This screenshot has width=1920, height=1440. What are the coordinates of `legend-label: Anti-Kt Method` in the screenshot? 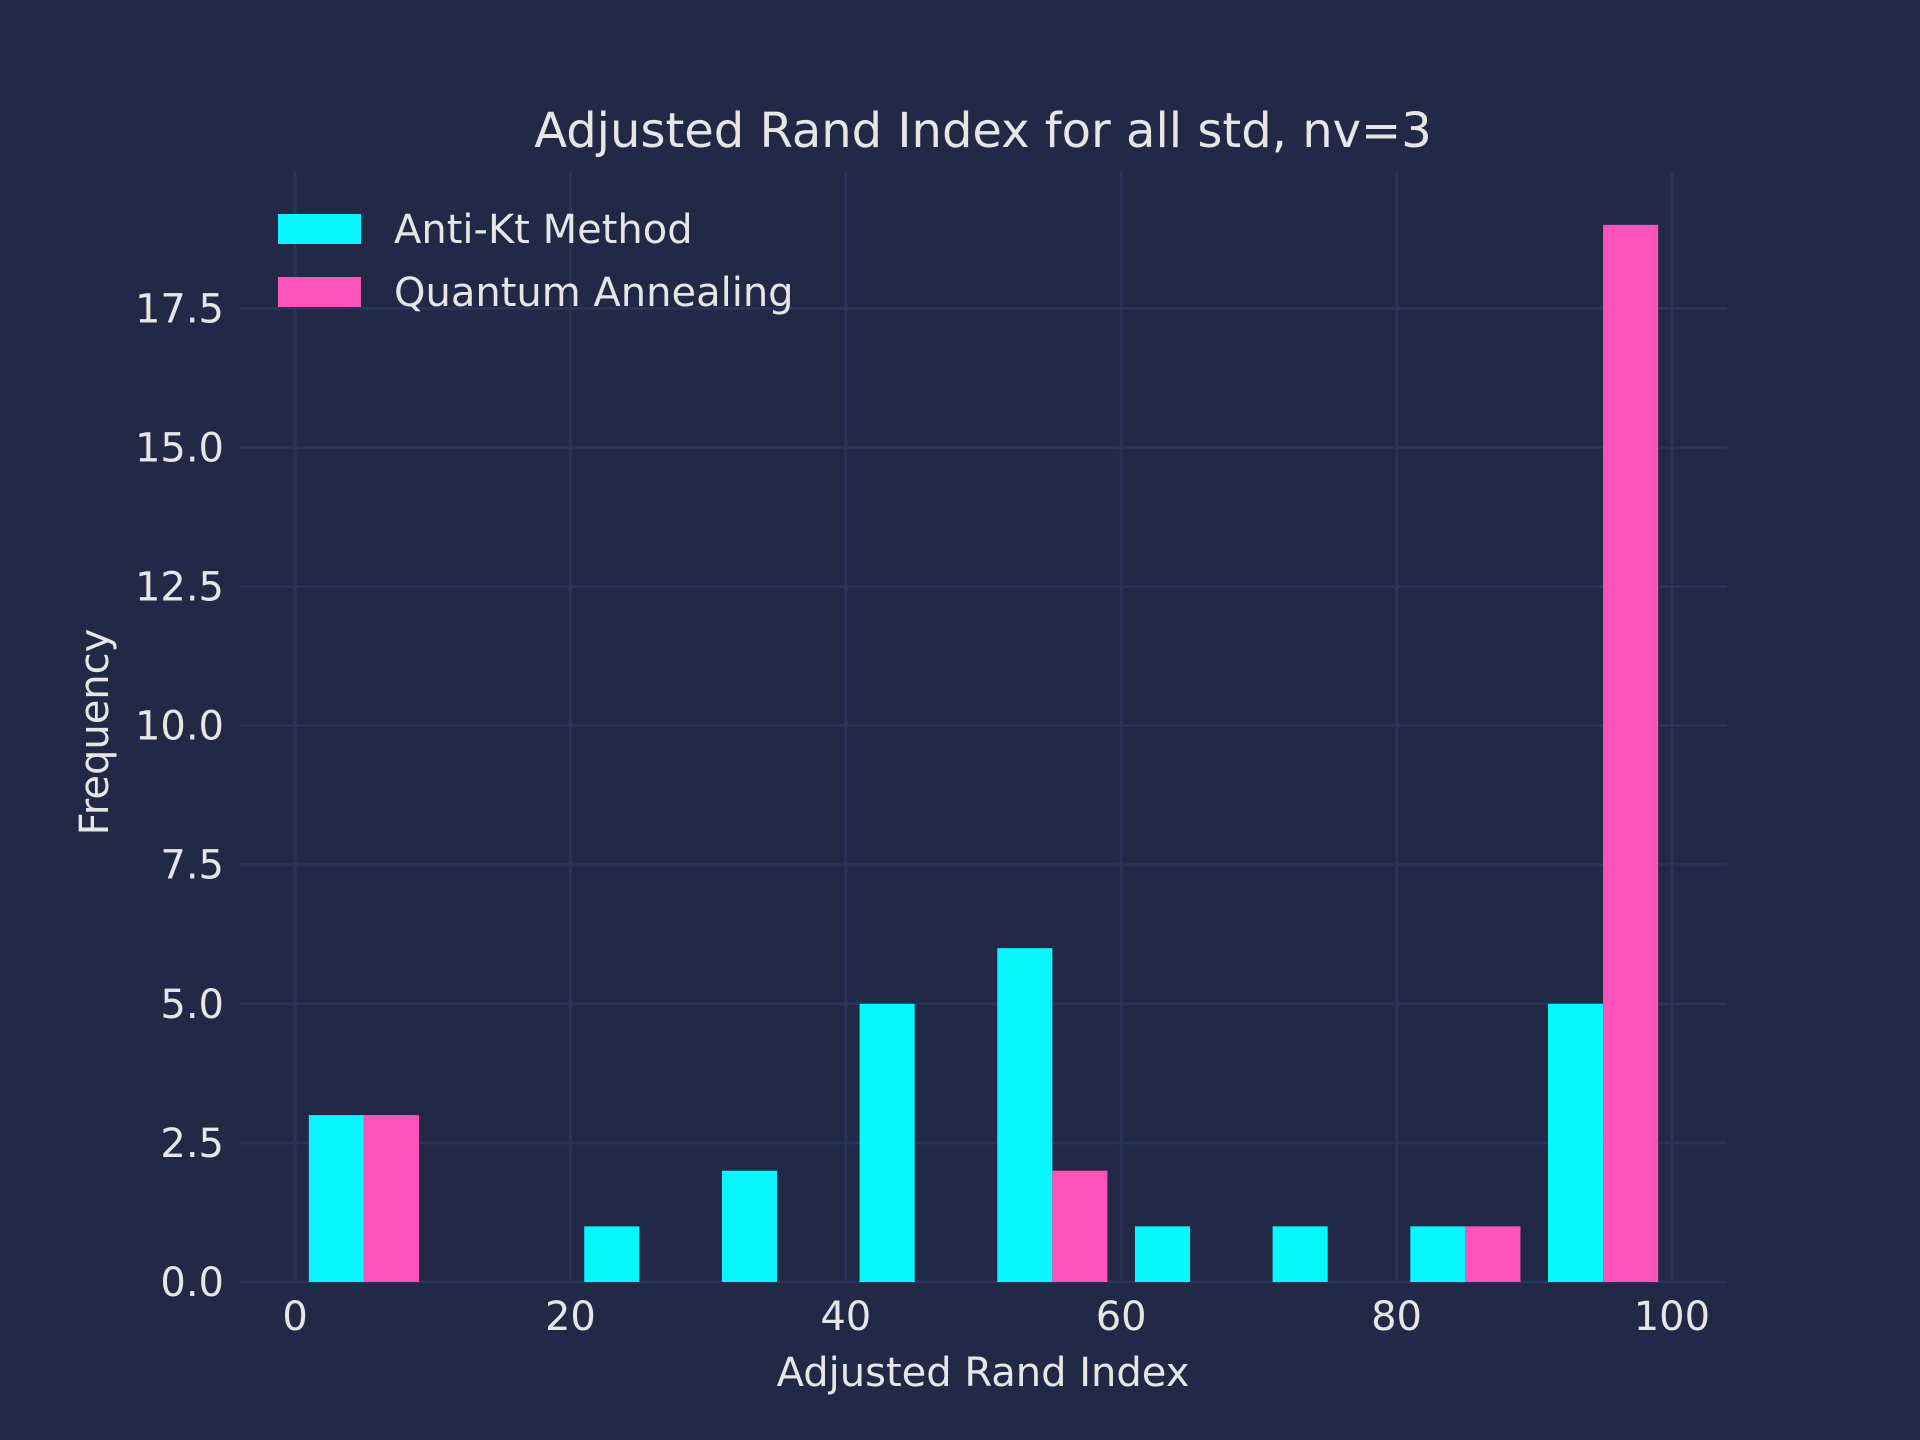 It's located at (543, 230).